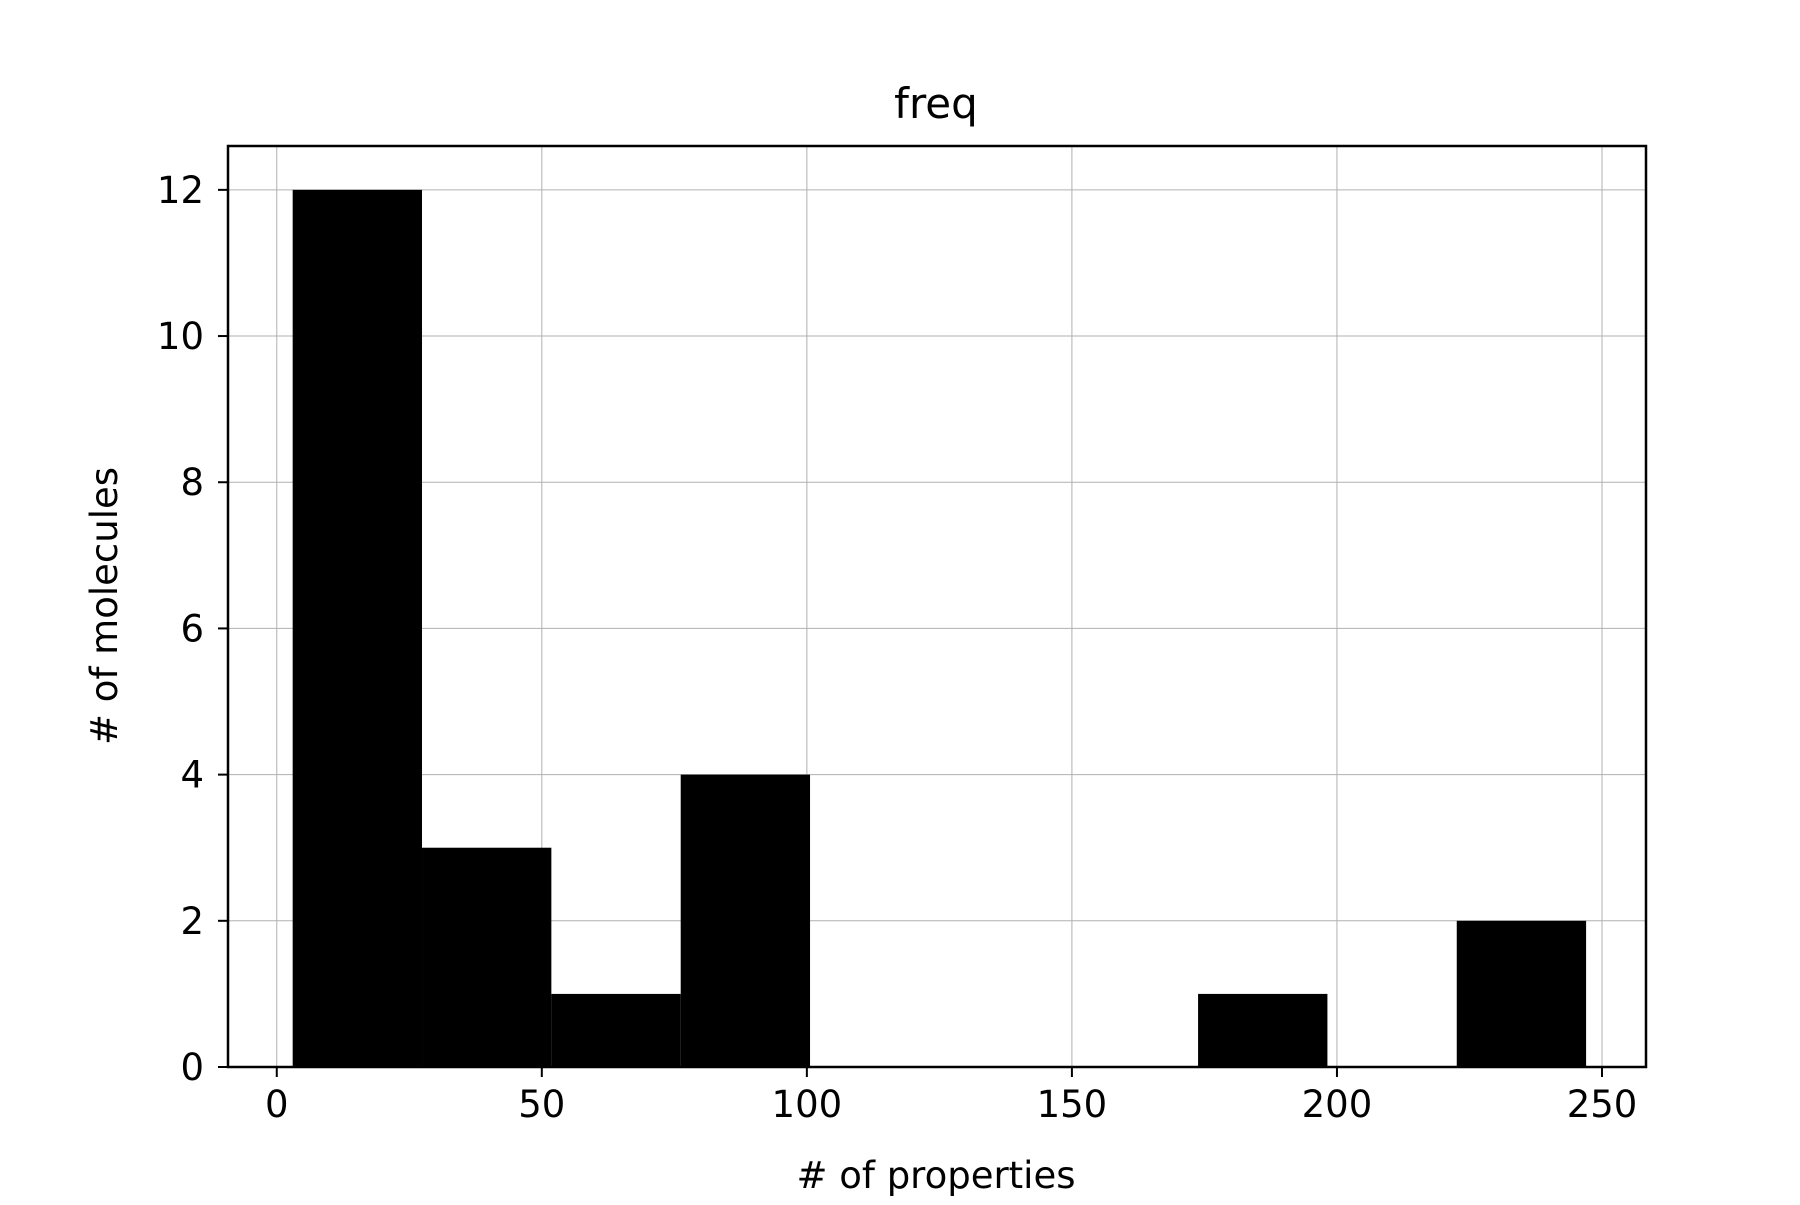  I want to click on x-axis-label: # of properties, so click(936, 1175).